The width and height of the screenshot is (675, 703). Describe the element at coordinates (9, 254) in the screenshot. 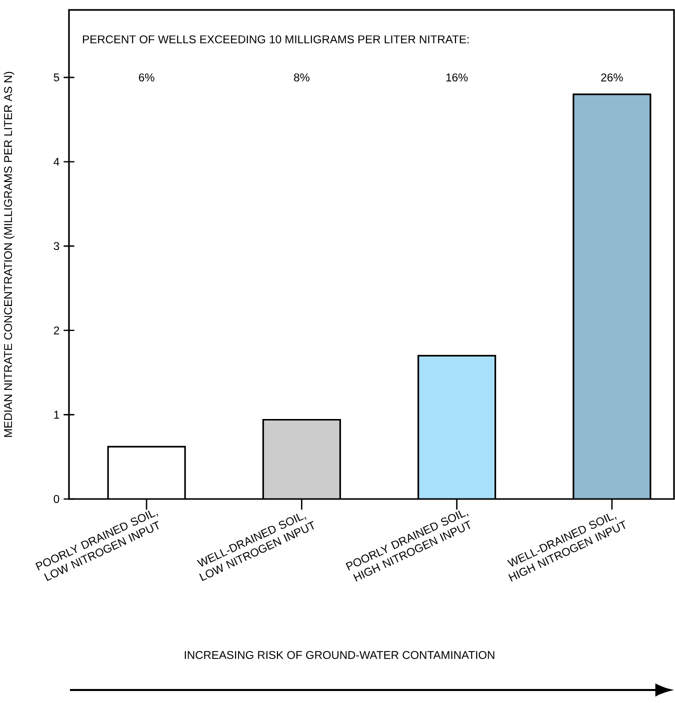

I see `y-axis-title: MEDIAN NITRATE CONCENTRATION (MILLIGRAMS PER LITER AS N)` at that location.